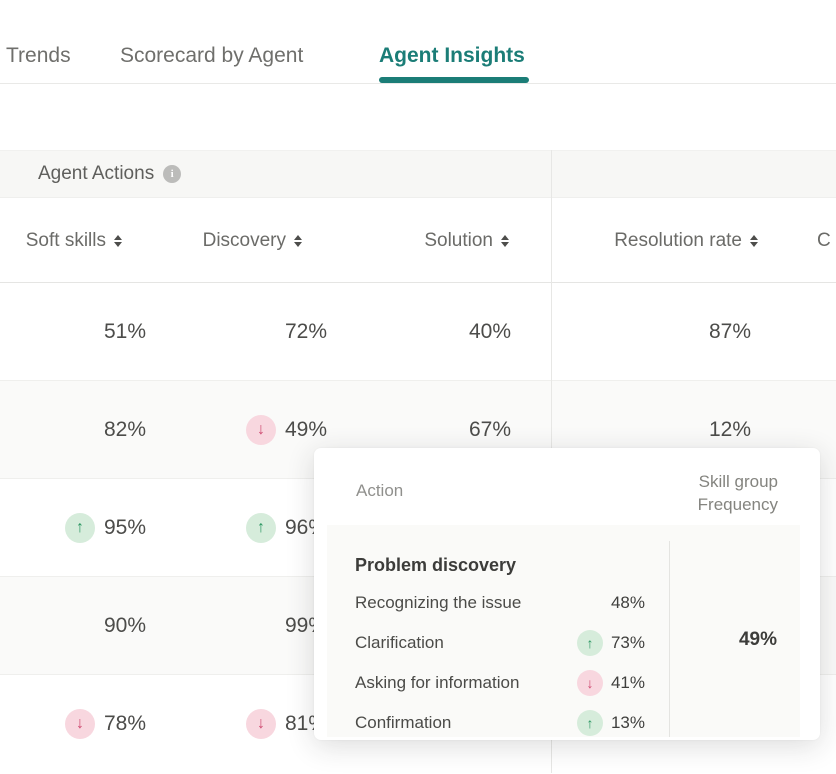 This screenshot has height=774, width=836. What do you see at coordinates (124, 527) in the screenshot?
I see `cell-value: 95%` at bounding box center [124, 527].